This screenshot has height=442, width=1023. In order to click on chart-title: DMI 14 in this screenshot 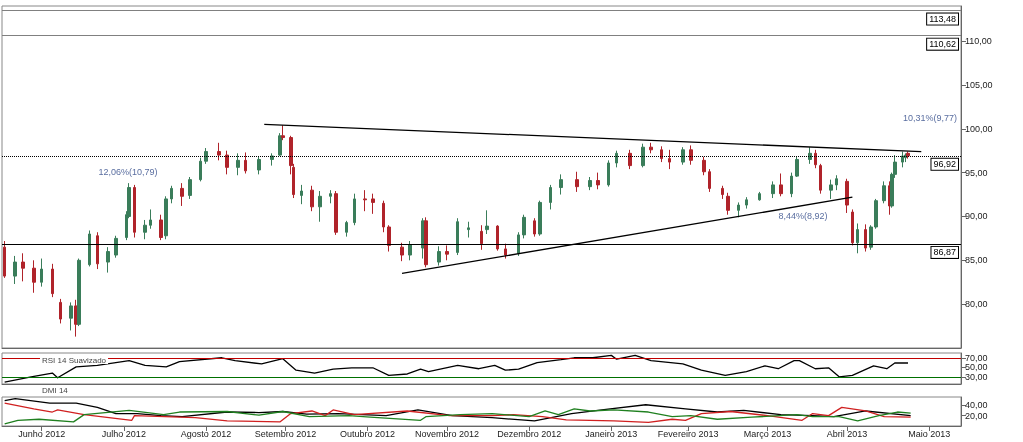, I will do `click(55, 390)`.